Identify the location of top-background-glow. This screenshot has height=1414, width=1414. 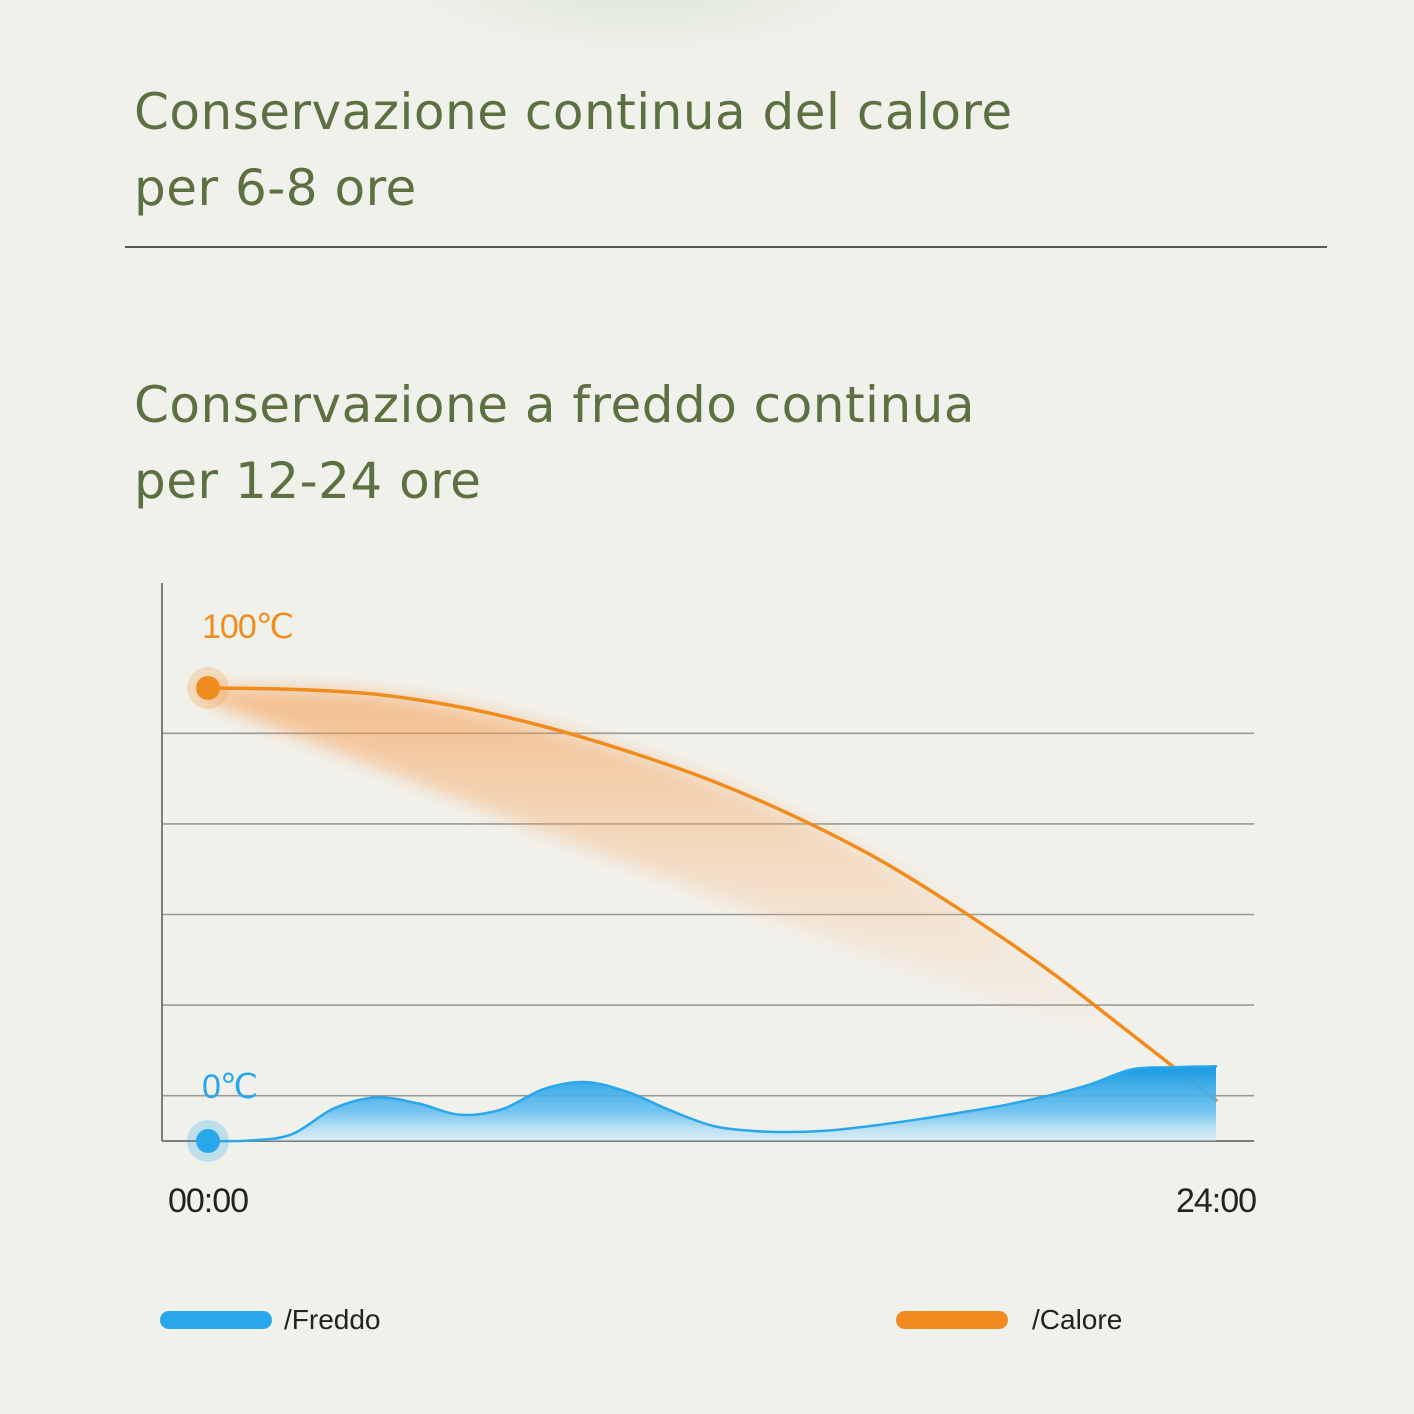
(640, 30).